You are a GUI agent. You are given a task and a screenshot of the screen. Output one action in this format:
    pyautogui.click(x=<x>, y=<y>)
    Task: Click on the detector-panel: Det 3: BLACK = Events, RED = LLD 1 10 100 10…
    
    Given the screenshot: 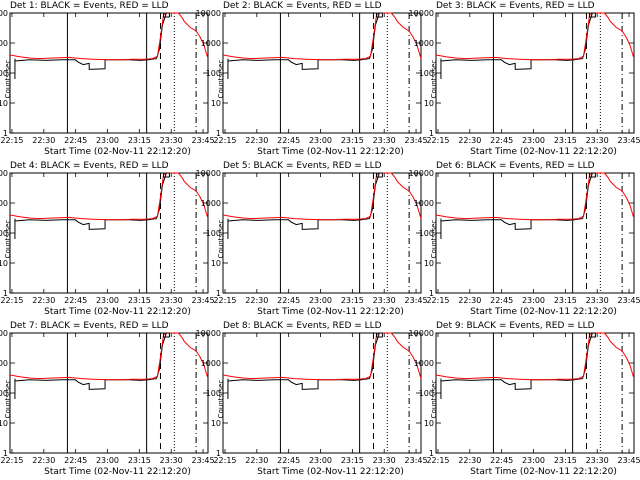 What is the action you would take?
    pyautogui.click(x=524, y=80)
    